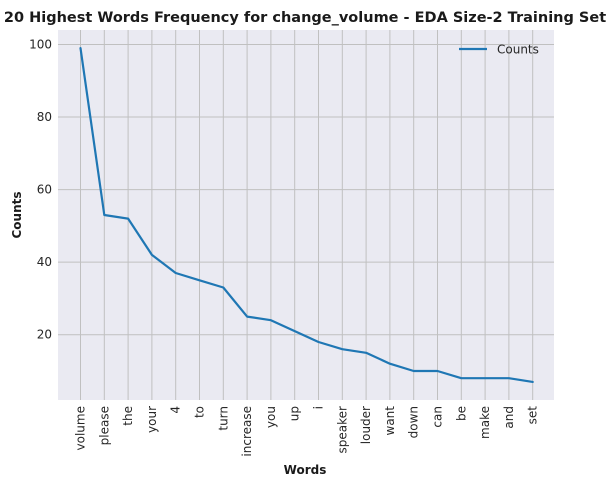  Describe the element at coordinates (17, 214) in the screenshot. I see `y-axis-label: Counts` at that location.